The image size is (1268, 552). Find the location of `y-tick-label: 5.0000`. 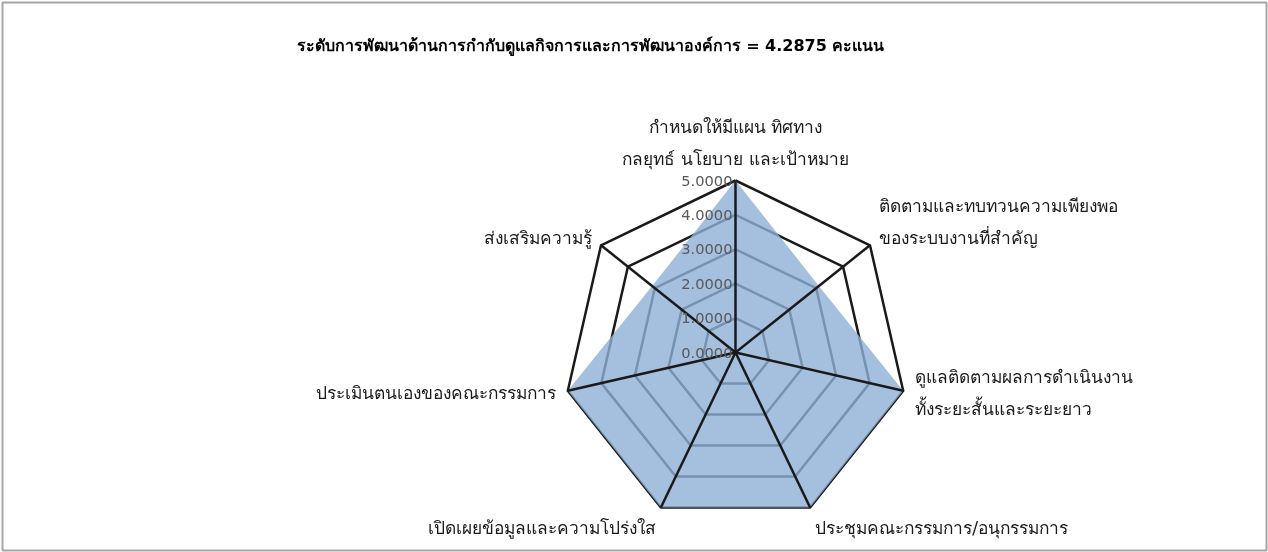

y-tick-label: 5.0000 is located at coordinates (707, 180).